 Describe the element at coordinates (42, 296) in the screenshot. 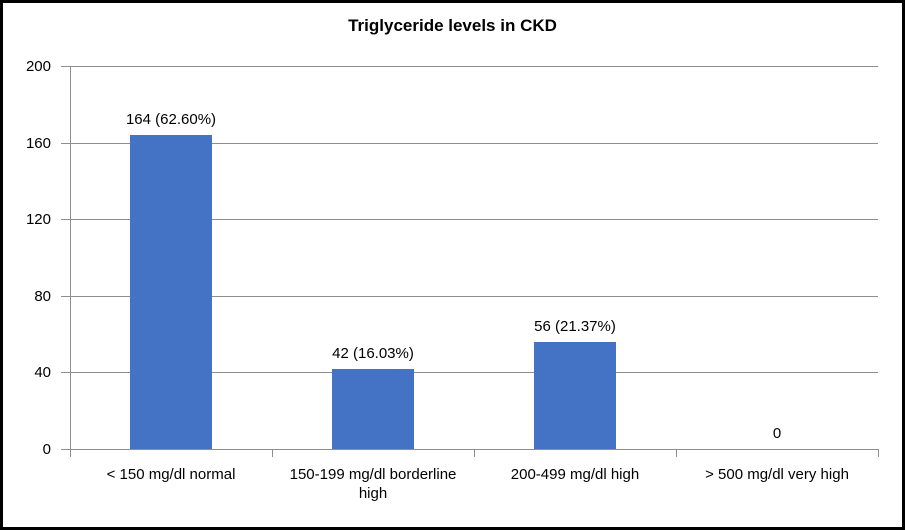

I see `y-axis-tick-label: 80` at that location.